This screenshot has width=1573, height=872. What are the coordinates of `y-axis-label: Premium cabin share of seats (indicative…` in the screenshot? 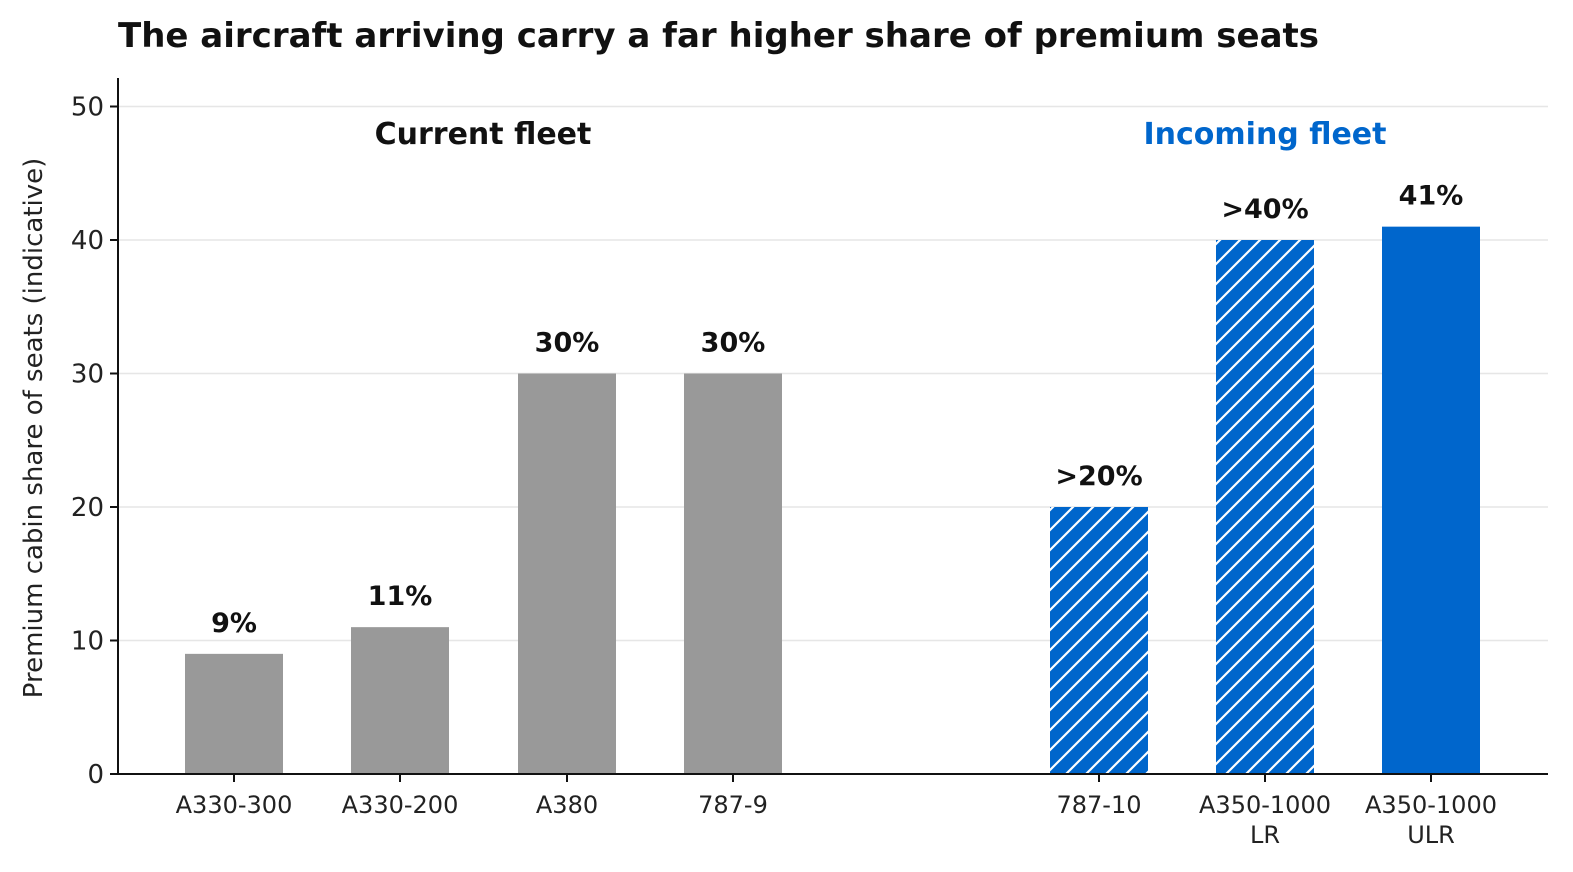 It's located at (34, 428).